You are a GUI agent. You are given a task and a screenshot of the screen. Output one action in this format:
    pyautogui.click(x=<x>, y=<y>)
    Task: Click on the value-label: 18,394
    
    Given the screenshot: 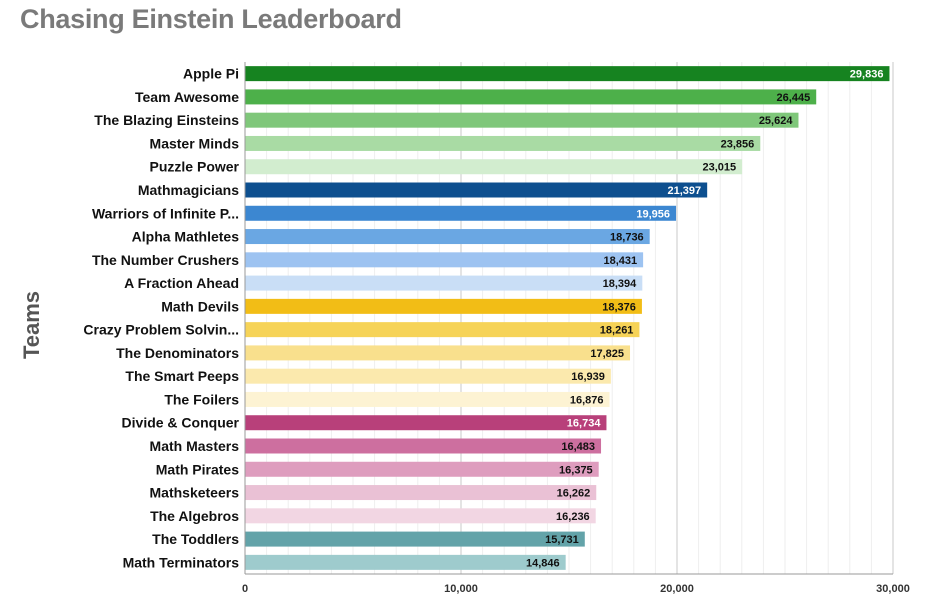 What is the action you would take?
    pyautogui.click(x=620, y=284)
    